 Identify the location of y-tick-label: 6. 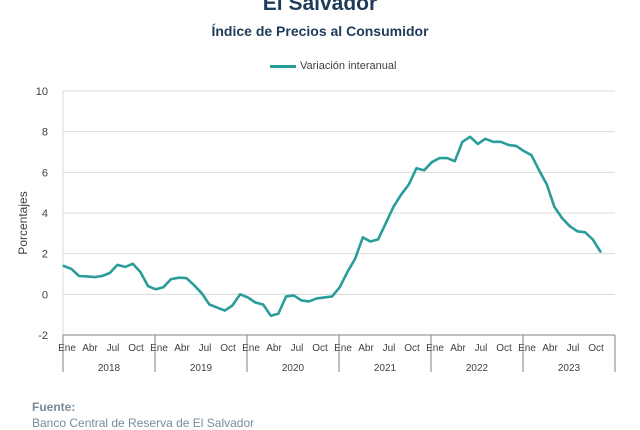
(45, 173).